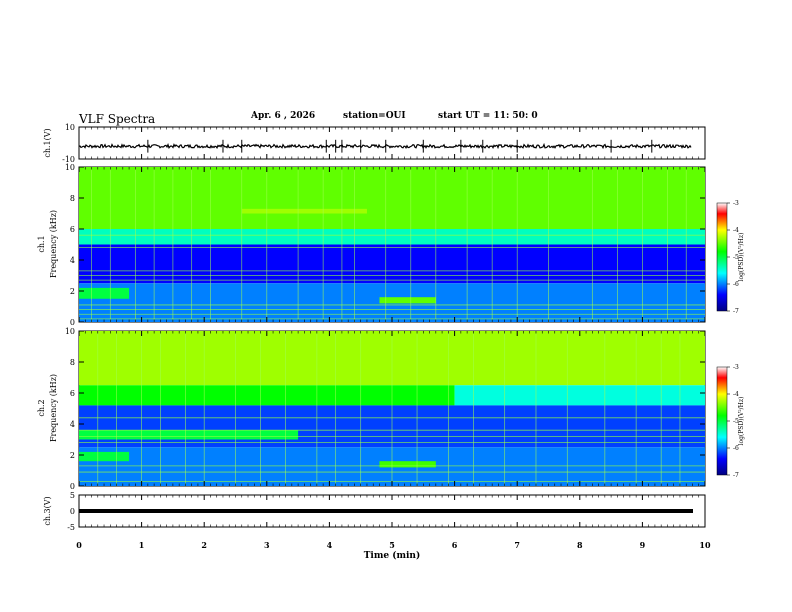 This screenshot has height=612, width=792. What do you see at coordinates (488, 116) in the screenshot?
I see `start-time-label: start UT = 11: 50: 0` at bounding box center [488, 116].